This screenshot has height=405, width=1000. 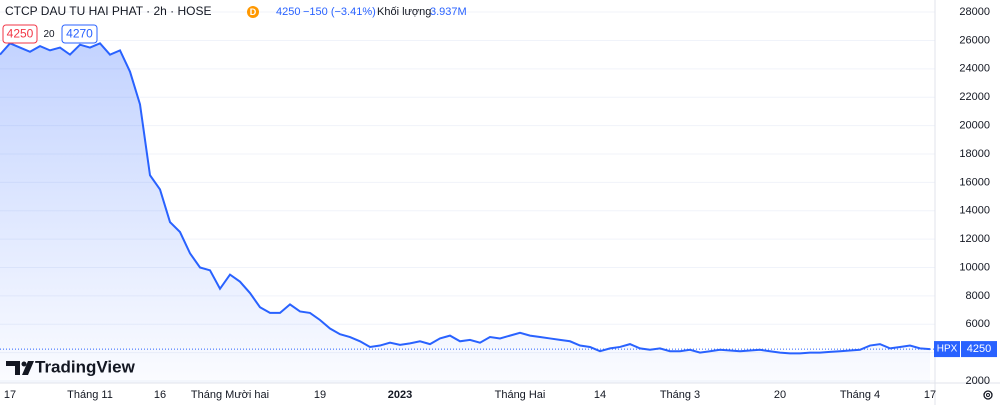 What do you see at coordinates (978, 324) in the screenshot?
I see `y-tick-label: 6000` at bounding box center [978, 324].